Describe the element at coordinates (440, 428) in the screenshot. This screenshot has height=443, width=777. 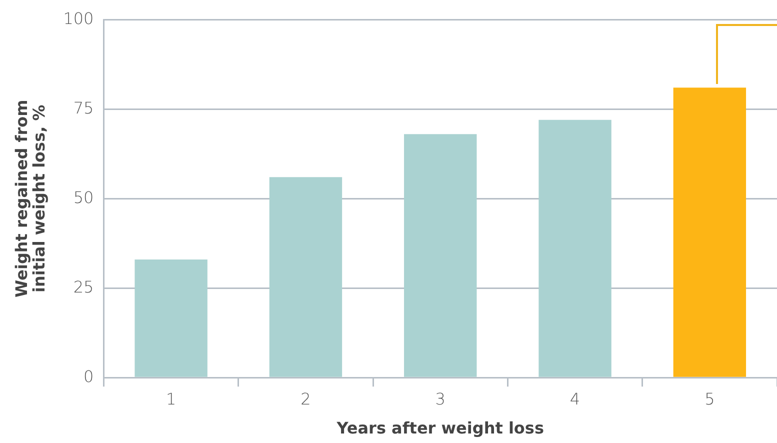
I see `x-axis-title: Years after weight loss` at that location.